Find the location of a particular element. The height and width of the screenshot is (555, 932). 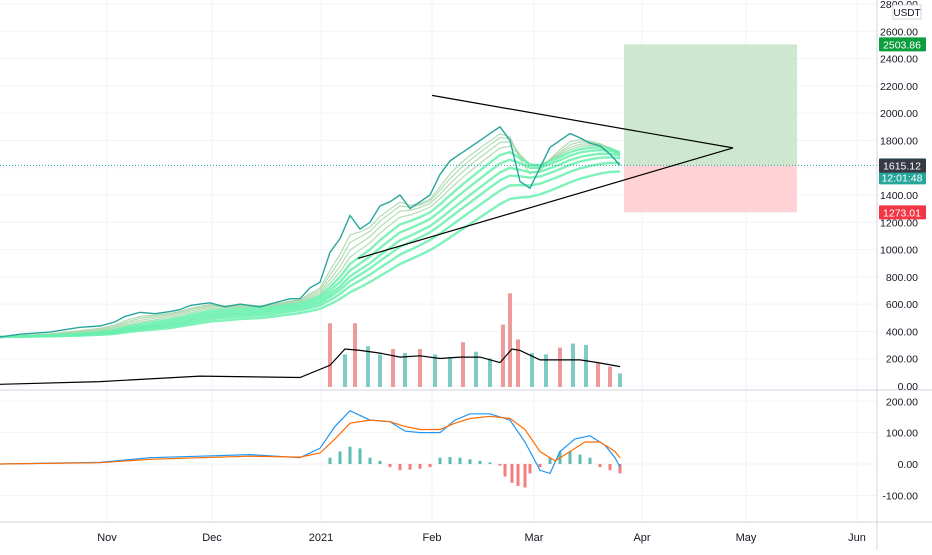

position-target-zone is located at coordinates (710, 105).